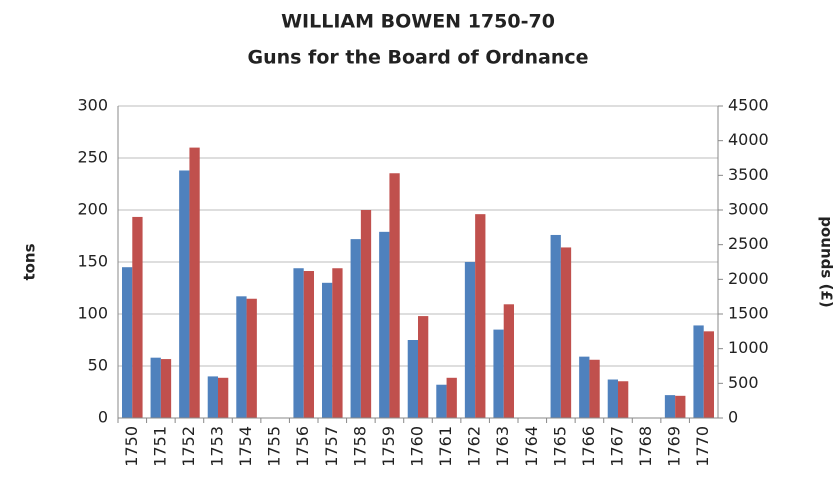  What do you see at coordinates (827, 261) in the screenshot?
I see `y2-axis-label: pounds (£)` at bounding box center [827, 261].